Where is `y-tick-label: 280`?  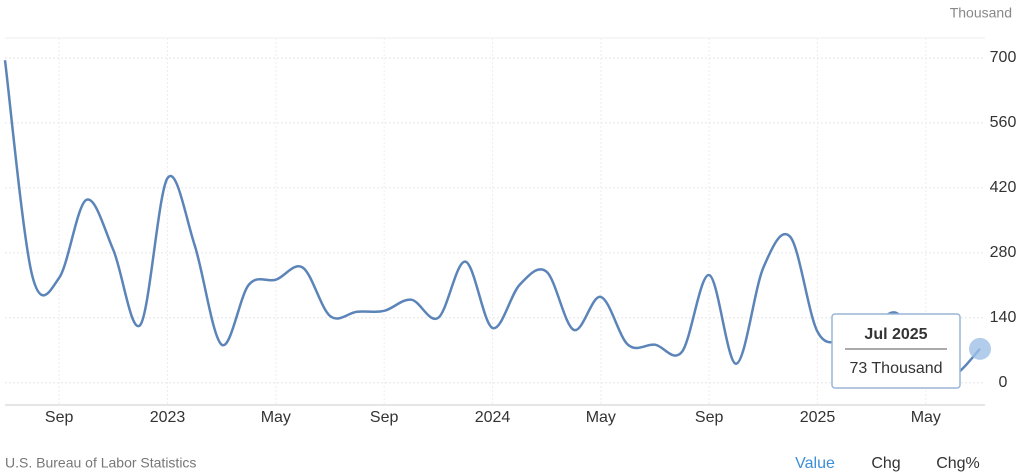
y-tick-label: 280 is located at coordinates (1003, 252).